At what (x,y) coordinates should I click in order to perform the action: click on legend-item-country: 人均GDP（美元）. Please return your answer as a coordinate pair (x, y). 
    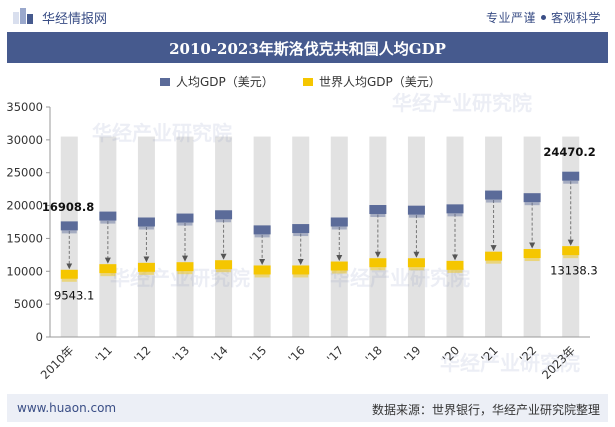
    Looking at the image, I should click on (217, 81).